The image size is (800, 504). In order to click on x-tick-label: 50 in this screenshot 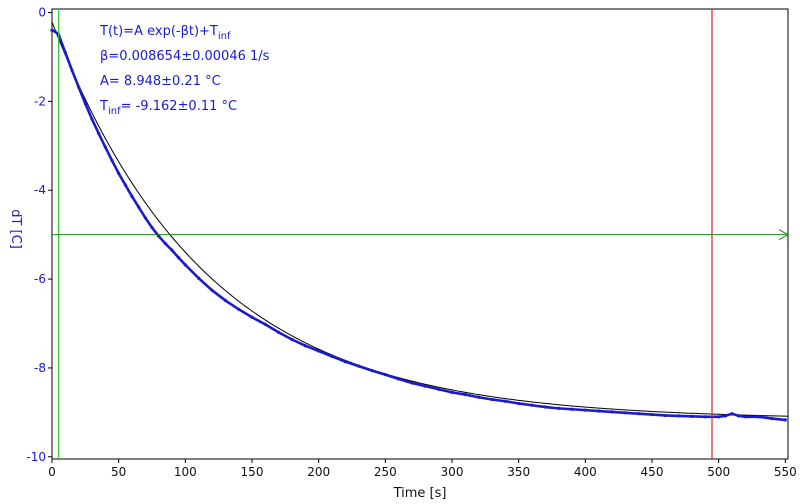, I will do `click(118, 472)`.